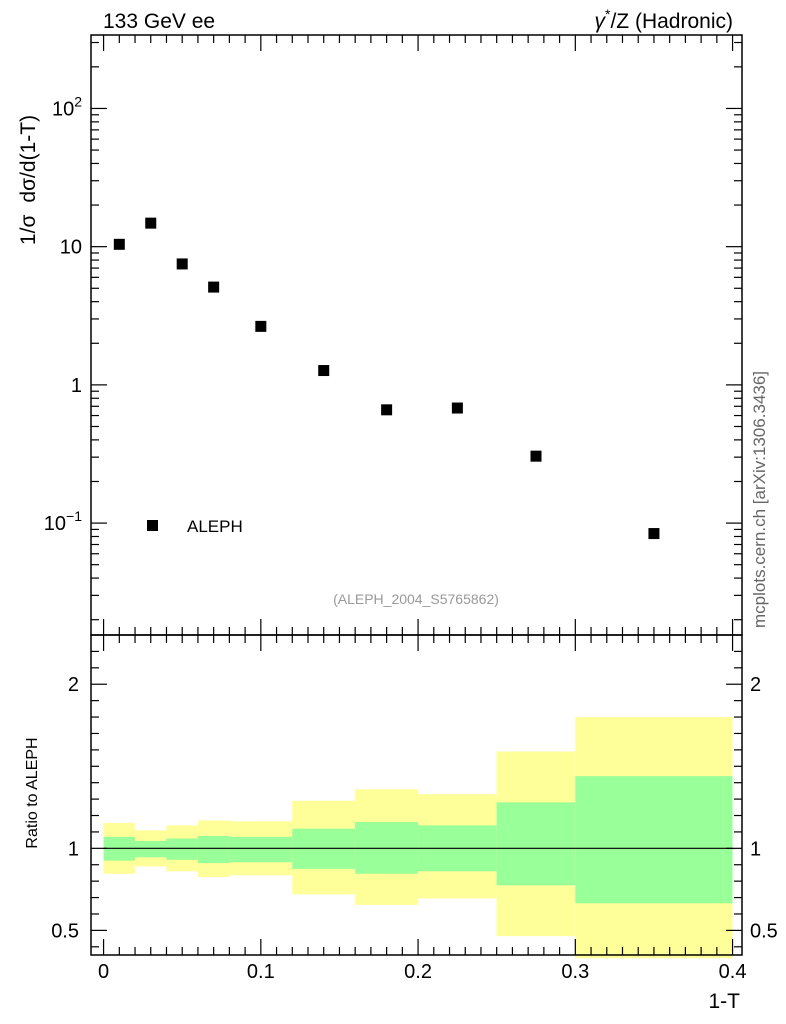 The width and height of the screenshot is (786, 1024). Describe the element at coordinates (755, 849) in the screenshot. I see `ratio-y-tick-label-right: 1` at that location.